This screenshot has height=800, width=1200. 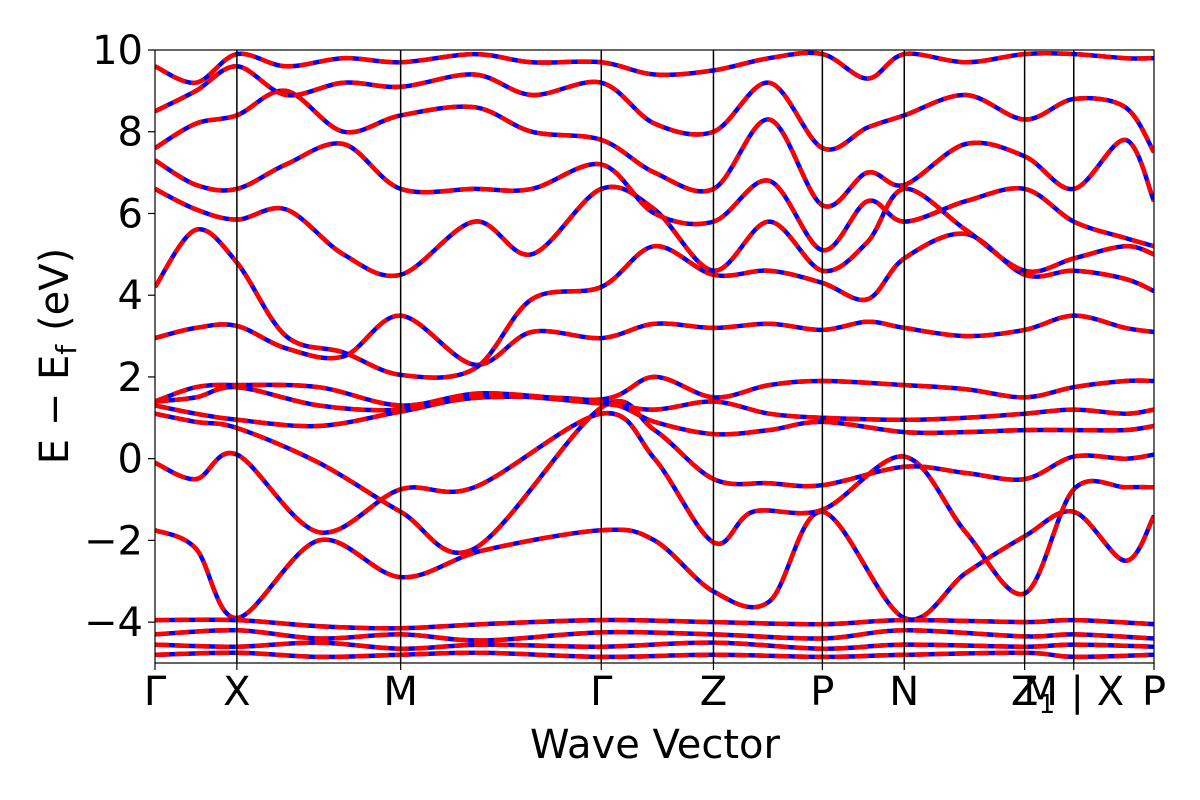 I want to click on y-tick-label-7: −4, so click(x=113, y=623).